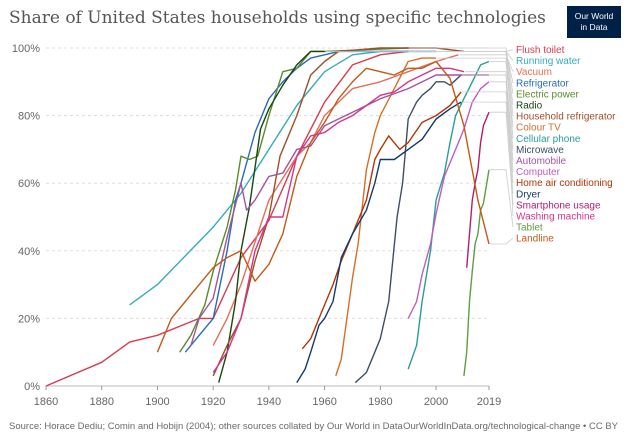 The height and width of the screenshot is (443, 627). Describe the element at coordinates (101, 402) in the screenshot. I see `x-tick-label: 1880` at that location.